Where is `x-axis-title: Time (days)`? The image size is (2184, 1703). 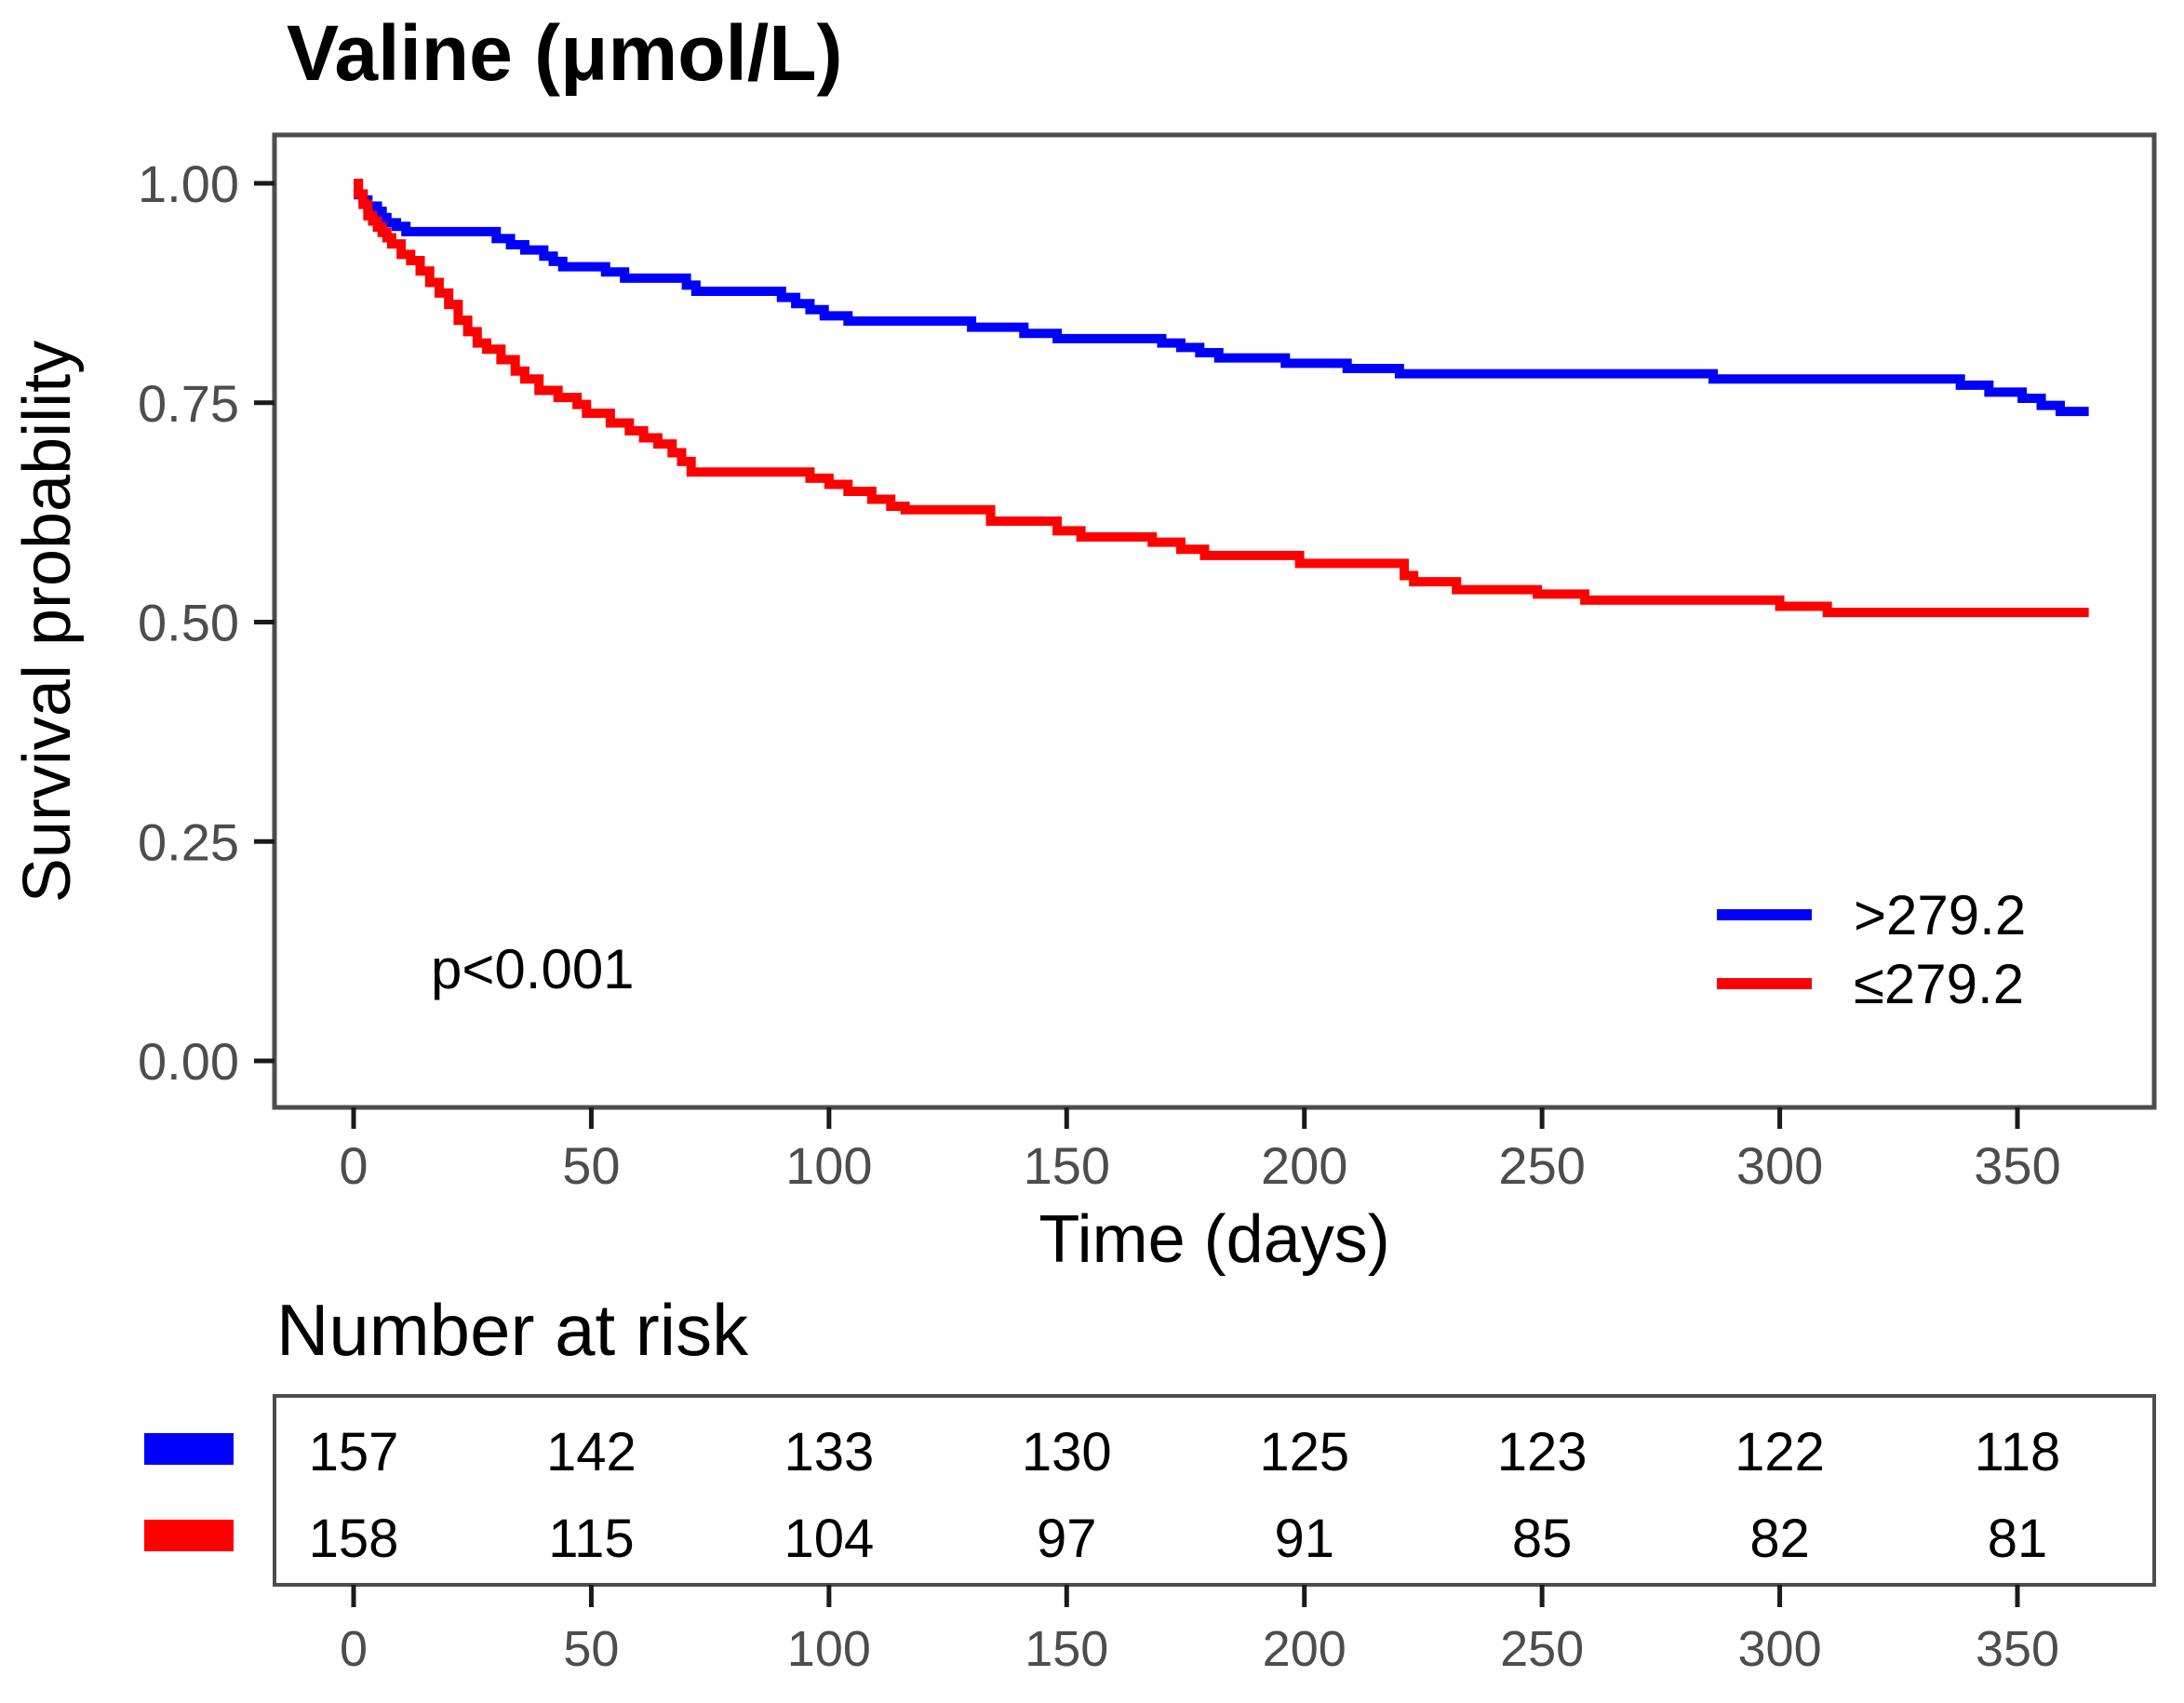 x-axis-title: Time (days) is located at coordinates (1213, 1239).